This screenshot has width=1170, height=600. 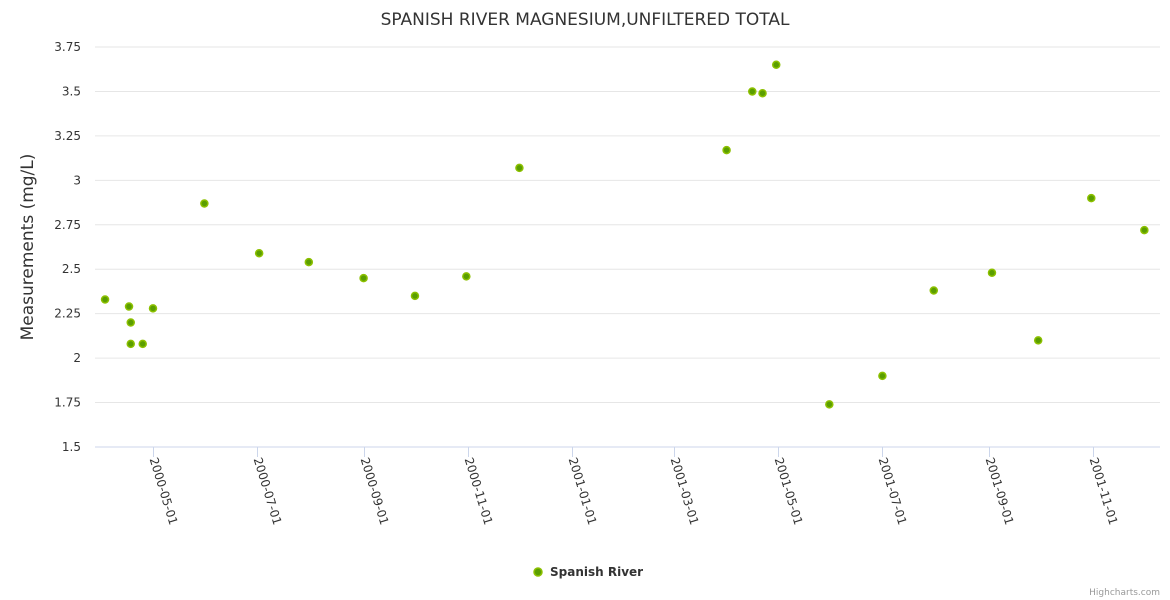 What do you see at coordinates (583, 491) in the screenshot?
I see `x-tick-label: 2001-01-01` at bounding box center [583, 491].